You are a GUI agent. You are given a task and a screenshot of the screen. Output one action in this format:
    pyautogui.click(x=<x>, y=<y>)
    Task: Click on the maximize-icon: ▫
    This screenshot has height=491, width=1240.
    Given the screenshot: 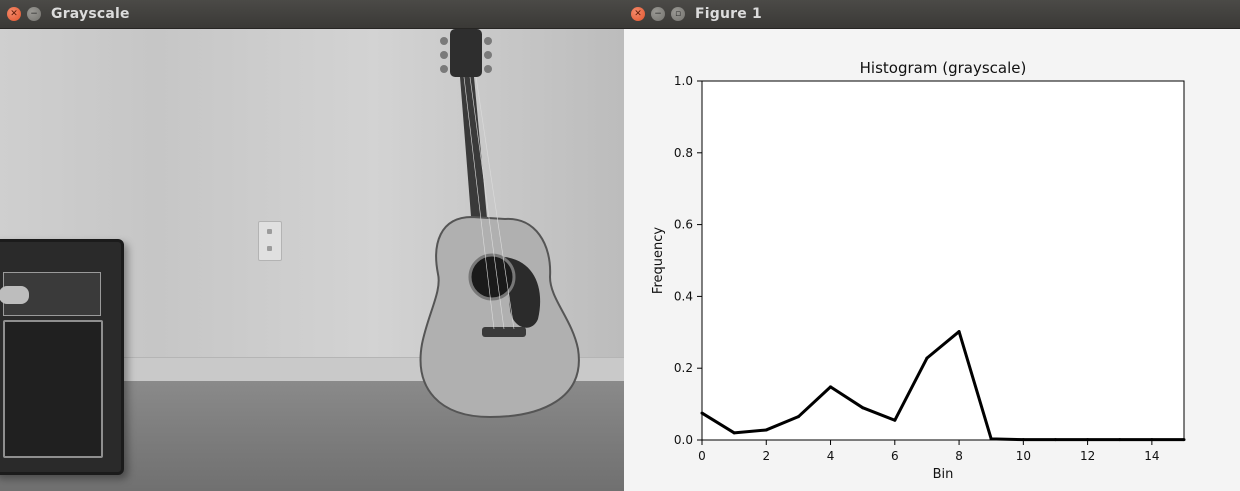 What is the action you would take?
    pyautogui.click(x=678, y=14)
    